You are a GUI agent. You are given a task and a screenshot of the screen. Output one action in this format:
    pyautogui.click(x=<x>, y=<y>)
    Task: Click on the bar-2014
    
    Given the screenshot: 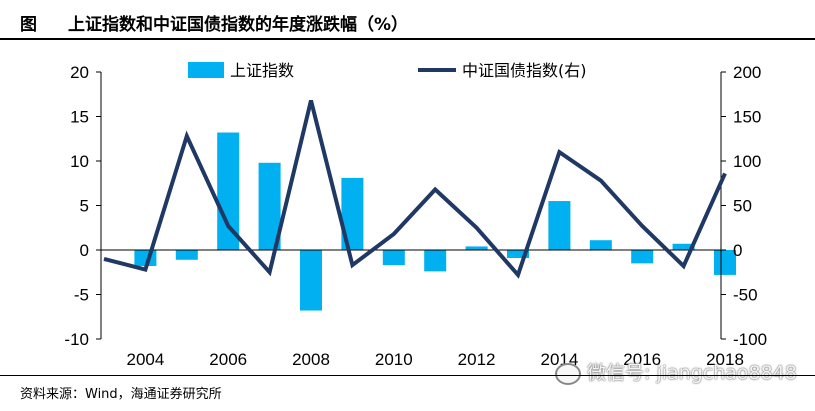 What is the action you would take?
    pyautogui.click(x=559, y=225)
    